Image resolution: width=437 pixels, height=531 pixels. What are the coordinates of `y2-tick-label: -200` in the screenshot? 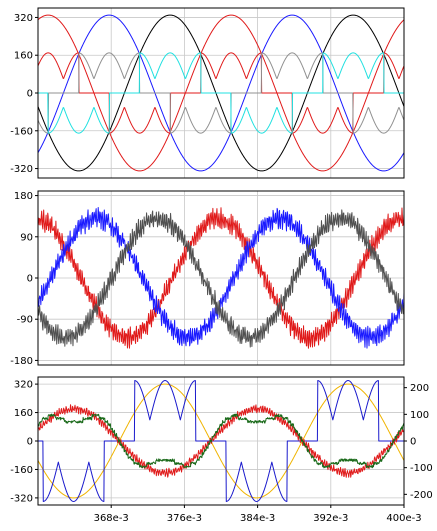 It's located at (421, 495).